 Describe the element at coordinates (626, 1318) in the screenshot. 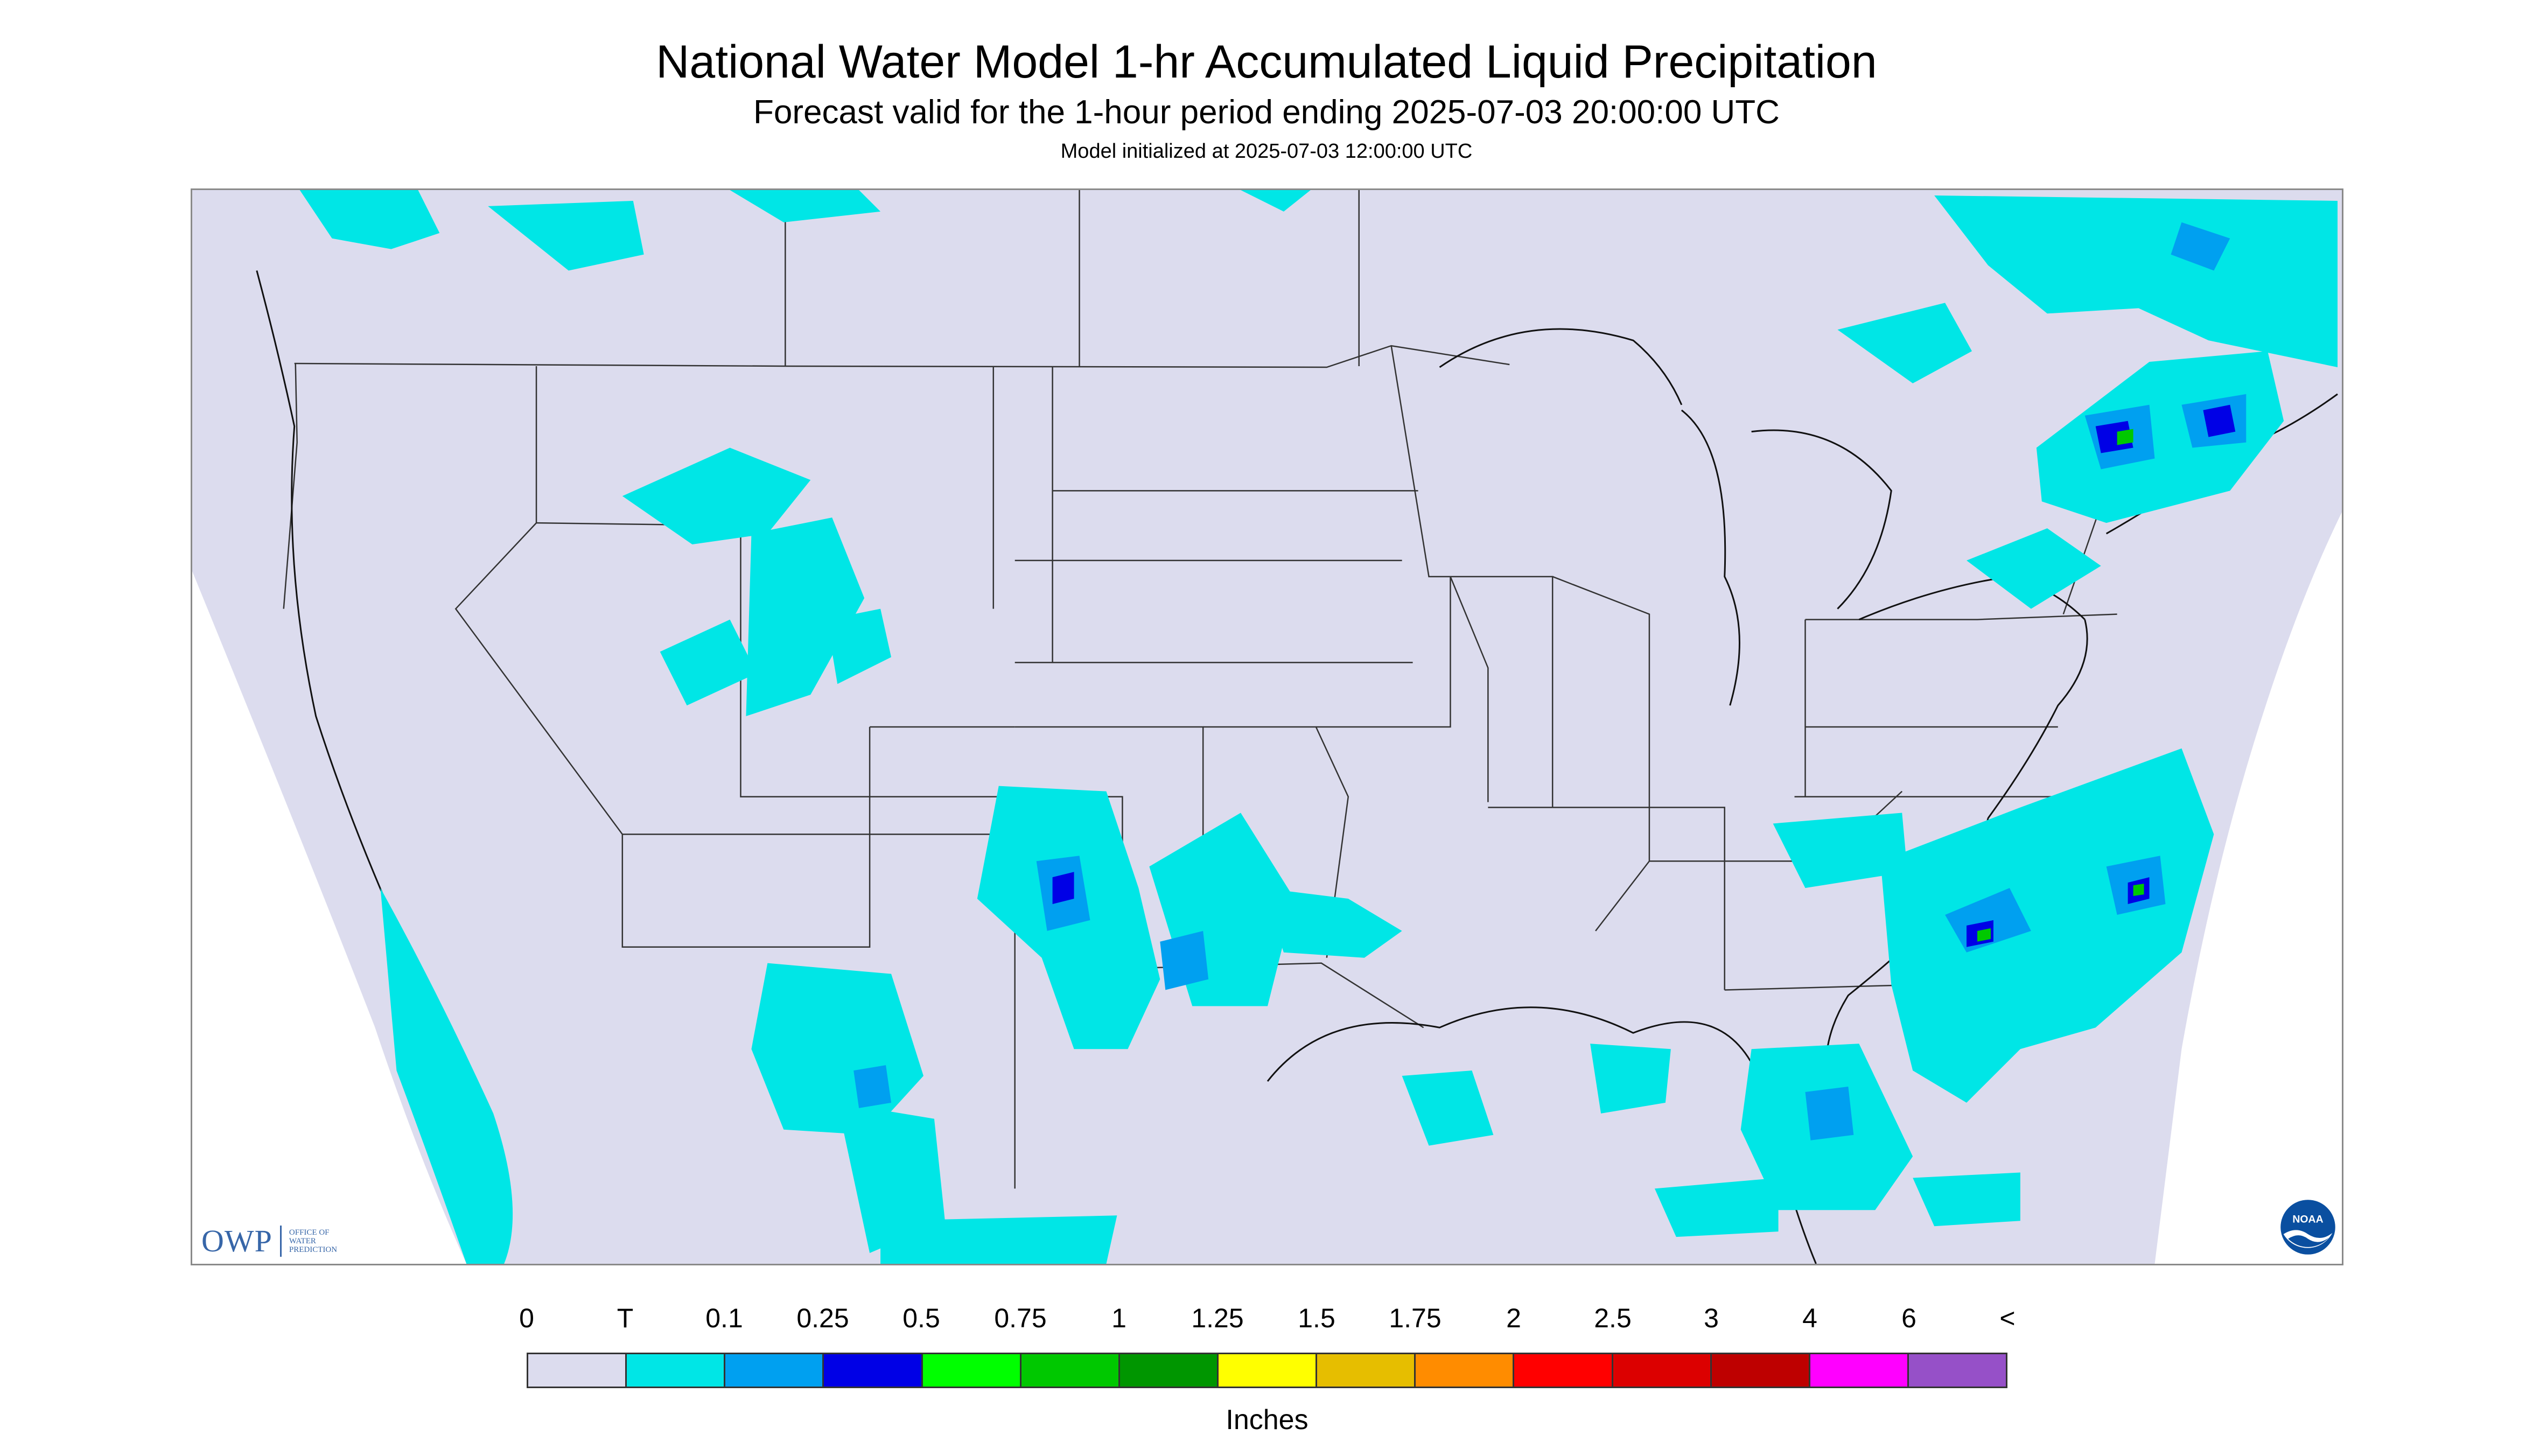

I see `legend-label: T` at that location.